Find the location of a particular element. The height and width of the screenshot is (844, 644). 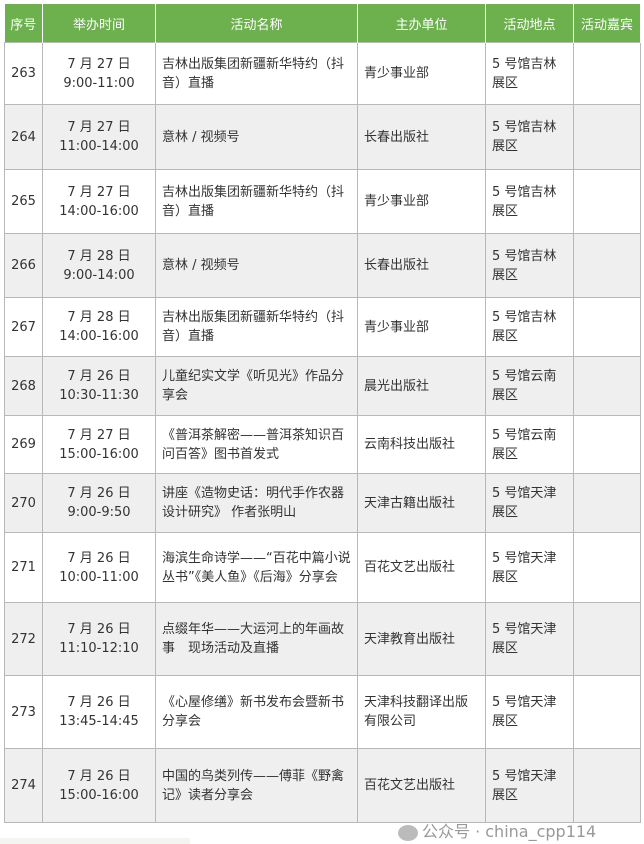

cell-number: 268 is located at coordinates (23, 386).